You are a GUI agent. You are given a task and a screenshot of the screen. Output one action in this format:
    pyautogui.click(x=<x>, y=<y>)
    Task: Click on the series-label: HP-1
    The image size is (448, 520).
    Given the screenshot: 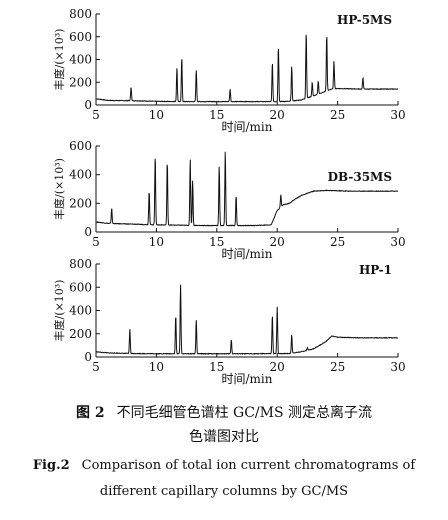 What is the action you would take?
    pyautogui.click(x=375, y=270)
    